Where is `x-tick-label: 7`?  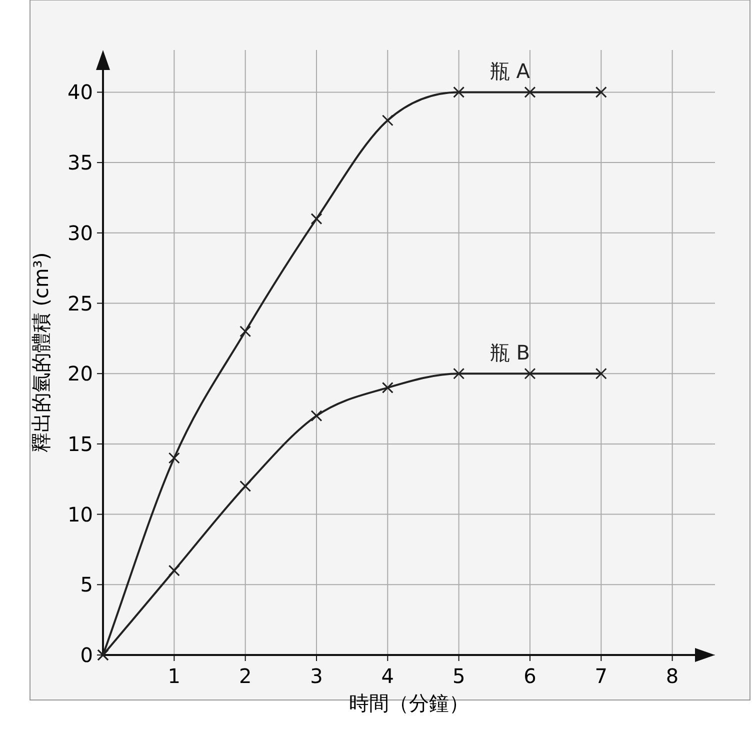 x-tick-label: 7 is located at coordinates (601, 676).